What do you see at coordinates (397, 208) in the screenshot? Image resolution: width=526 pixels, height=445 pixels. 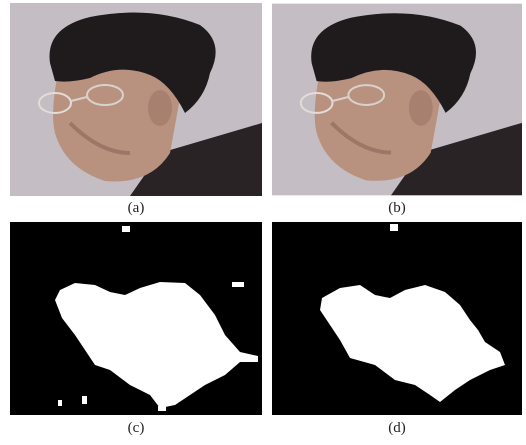 I see `panel-label: (b)` at bounding box center [397, 208].